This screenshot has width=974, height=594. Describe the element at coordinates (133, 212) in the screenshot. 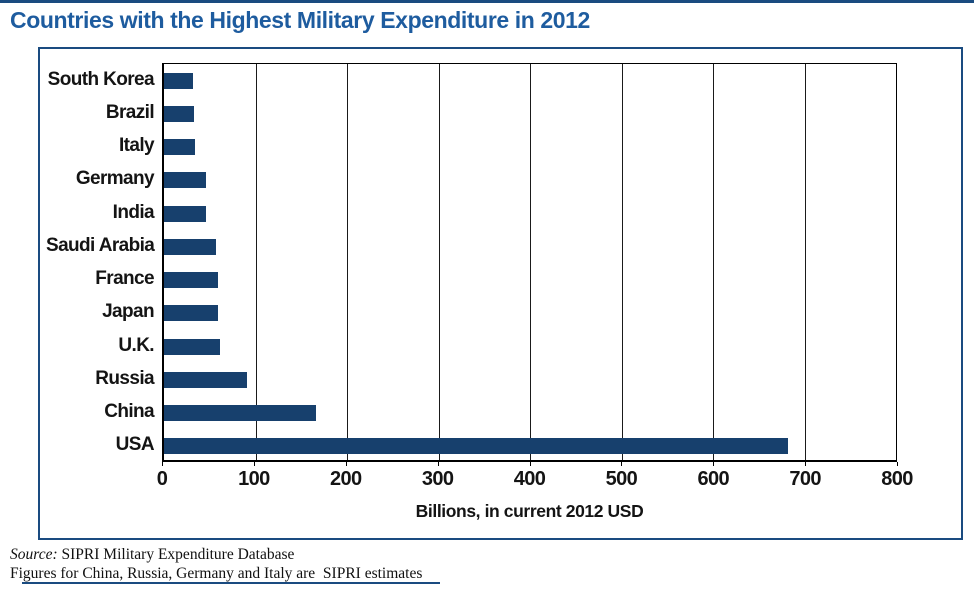

I see `category-label: India` at that location.